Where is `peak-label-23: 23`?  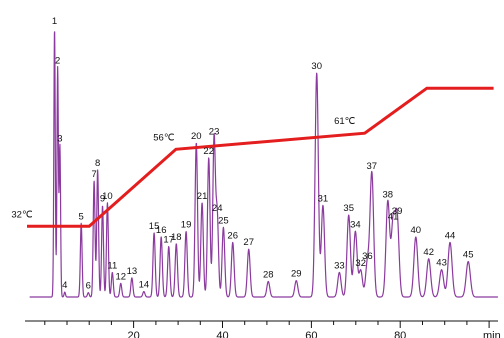 peak-label-23: 23 is located at coordinates (214, 132).